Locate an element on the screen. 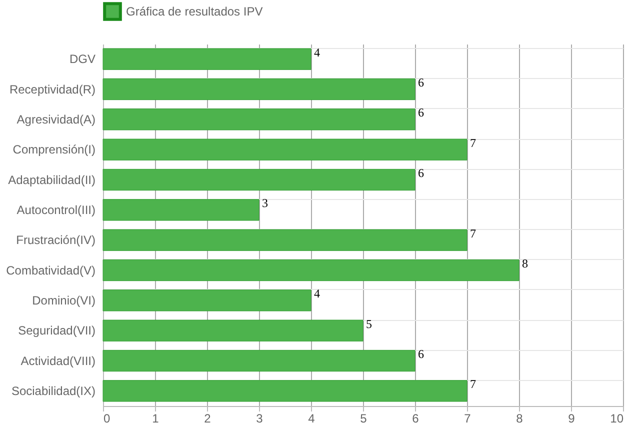  x-tick-label: 2 is located at coordinates (208, 419).